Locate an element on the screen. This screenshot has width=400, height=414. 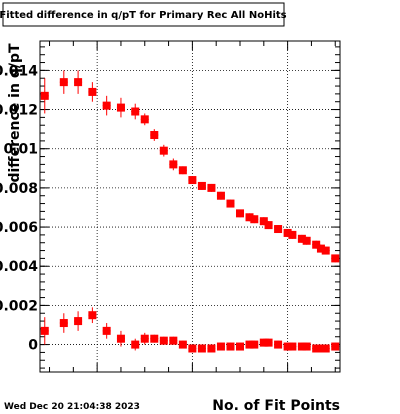
title-box-frame is located at coordinates (143, 14).